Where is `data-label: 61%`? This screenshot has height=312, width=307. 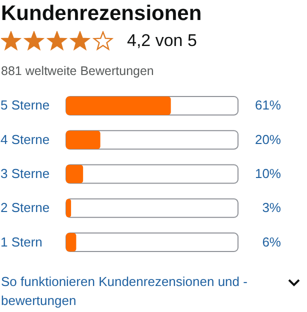 data-label: 61% is located at coordinates (268, 105).